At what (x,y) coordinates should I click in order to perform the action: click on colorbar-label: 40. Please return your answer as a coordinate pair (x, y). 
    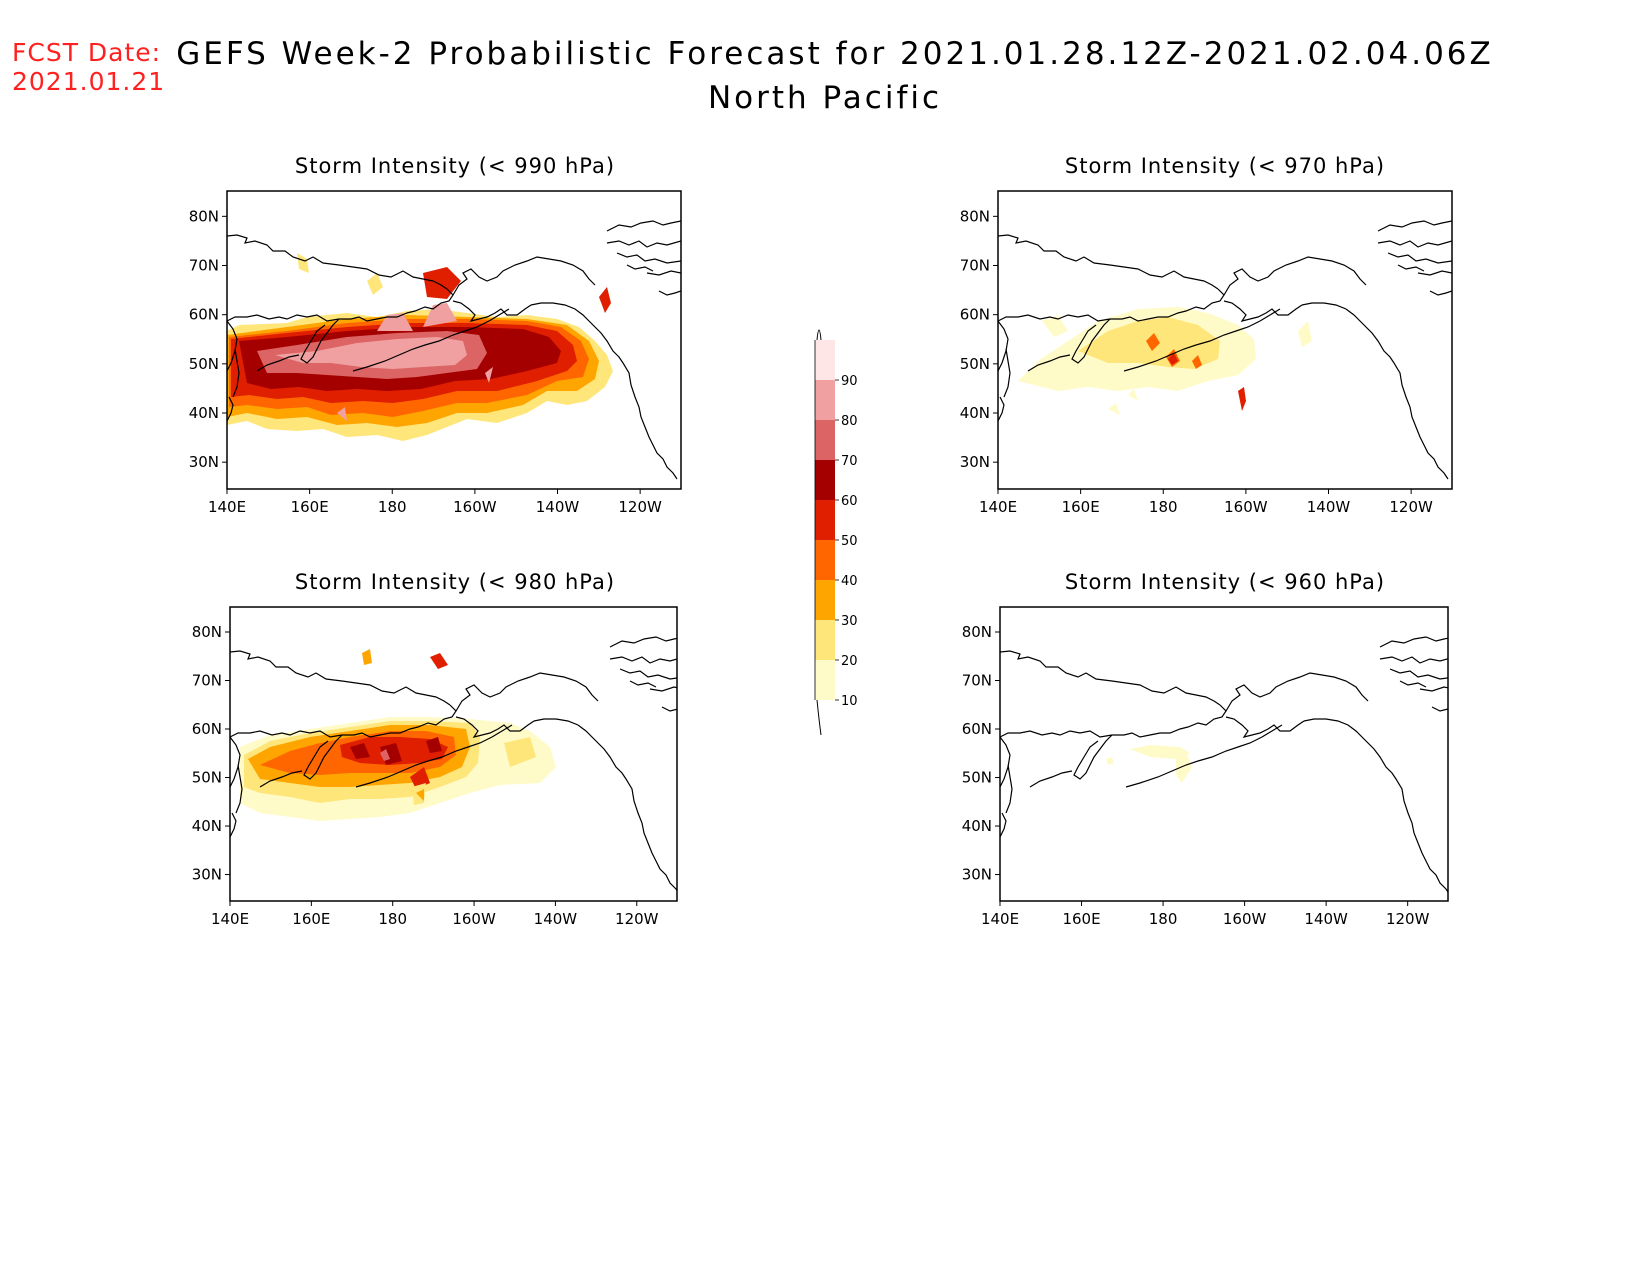
    Looking at the image, I should click on (849, 581).